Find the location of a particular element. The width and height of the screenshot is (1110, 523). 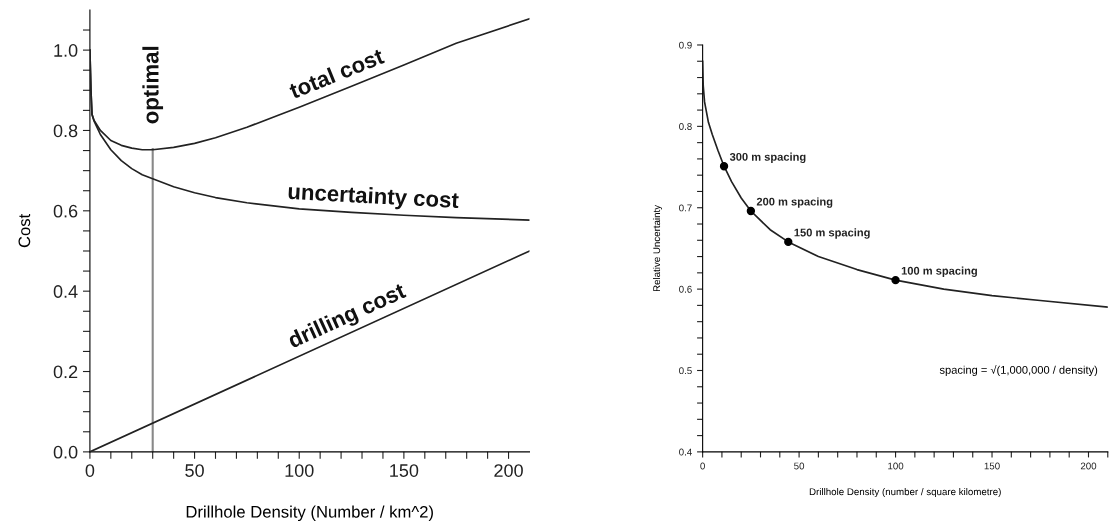

ref-line-label: optimal is located at coordinates (153, 85).